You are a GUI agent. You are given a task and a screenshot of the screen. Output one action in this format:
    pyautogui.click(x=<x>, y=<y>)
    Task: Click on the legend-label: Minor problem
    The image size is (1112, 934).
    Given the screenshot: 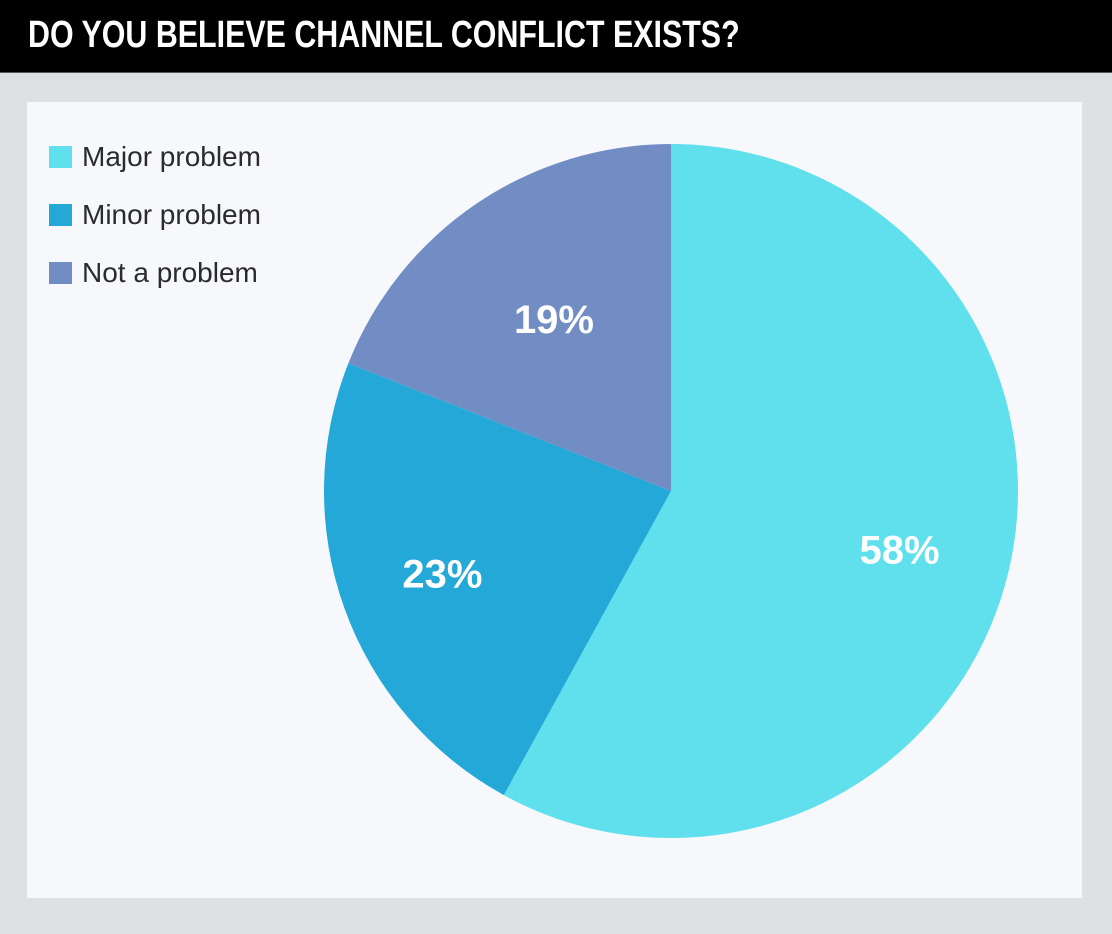 What is the action you would take?
    pyautogui.click(x=171, y=214)
    